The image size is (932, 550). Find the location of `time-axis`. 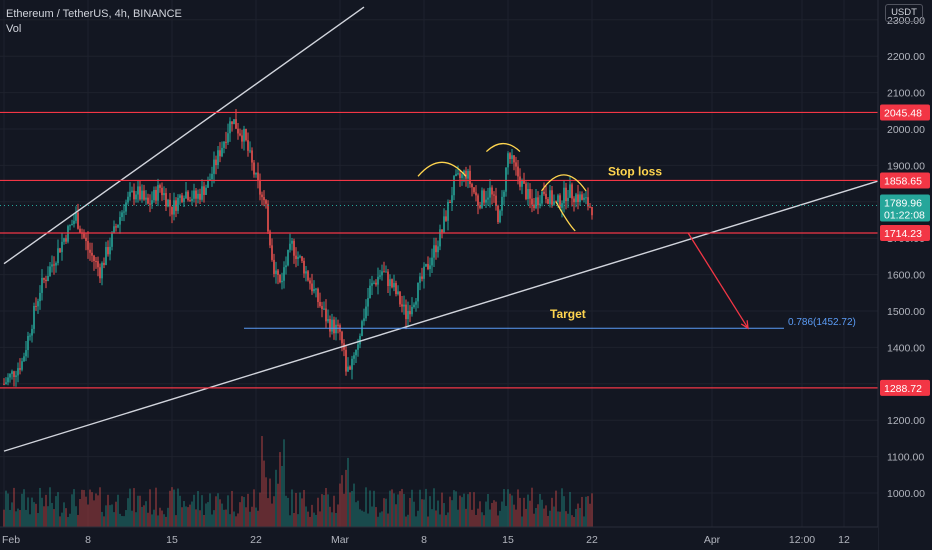

time-axis is located at coordinates (439, 538).